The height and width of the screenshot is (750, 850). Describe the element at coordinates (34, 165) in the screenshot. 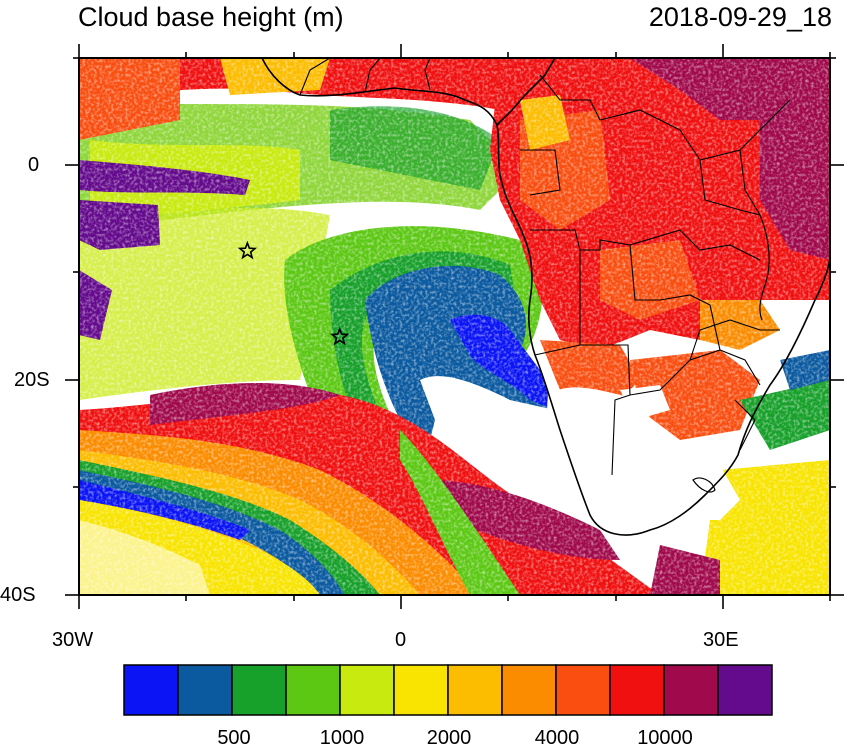

I see `lat-label-0: 0` at that location.